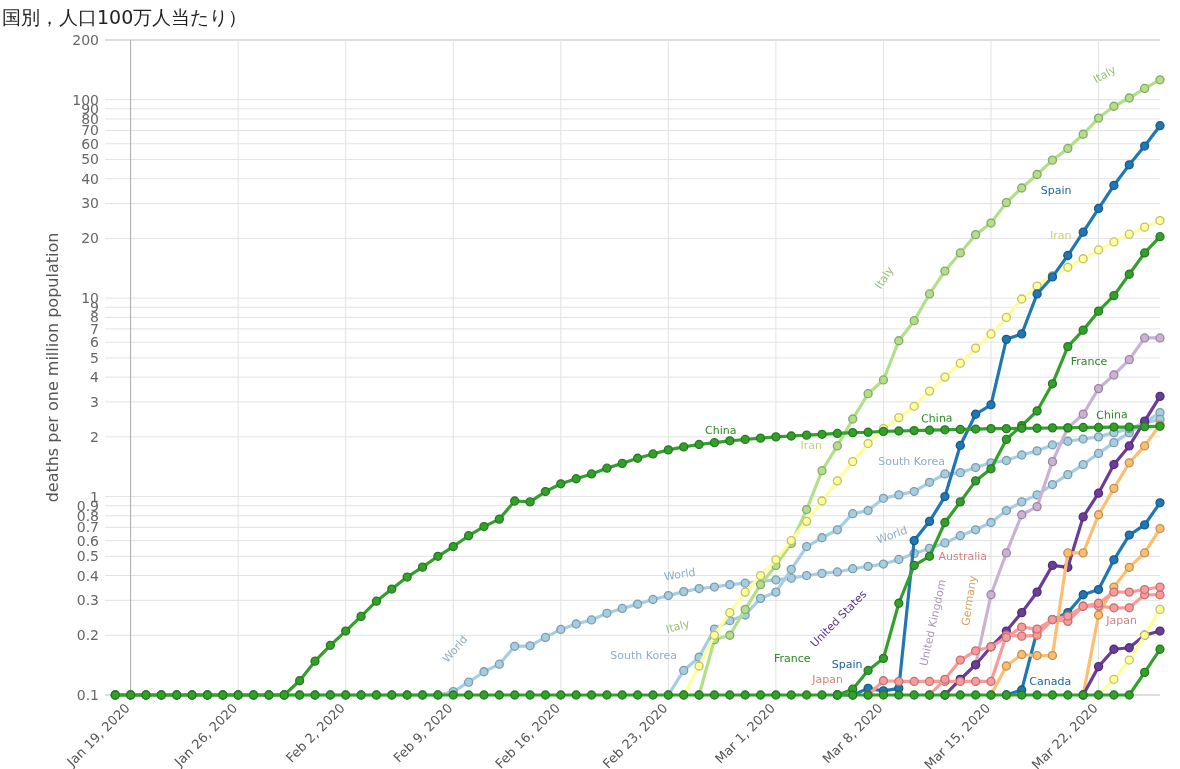 Image resolution: width=1180 pixels, height=769 pixels. What do you see at coordinates (1060, 236) in the screenshot?
I see `series-label: Iran` at bounding box center [1060, 236].